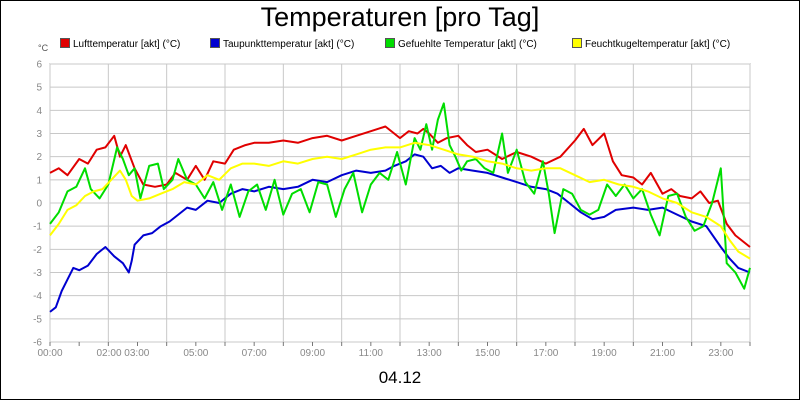  Describe the element at coordinates (39, 157) in the screenshot. I see `y-tick-label: 2` at that location.